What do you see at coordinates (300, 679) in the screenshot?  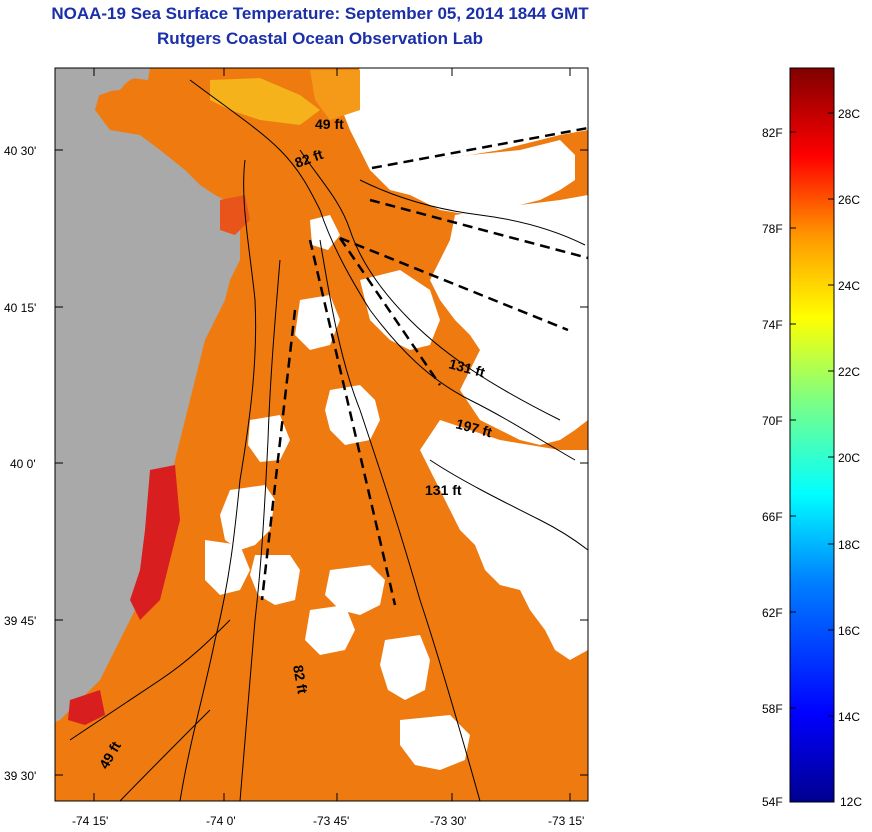 I see `contour-label-82ft-south: 82 ft` at bounding box center [300, 679].